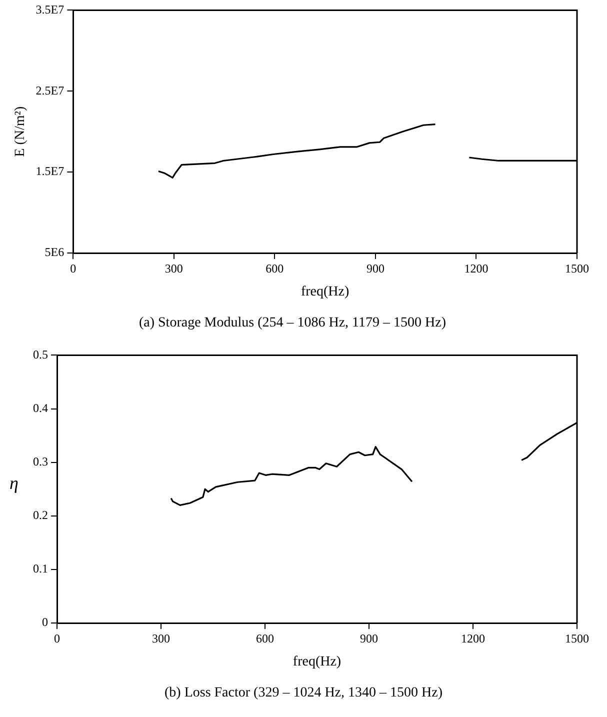  I want to click on y-tick-label: 1.5E7, so click(50, 171).